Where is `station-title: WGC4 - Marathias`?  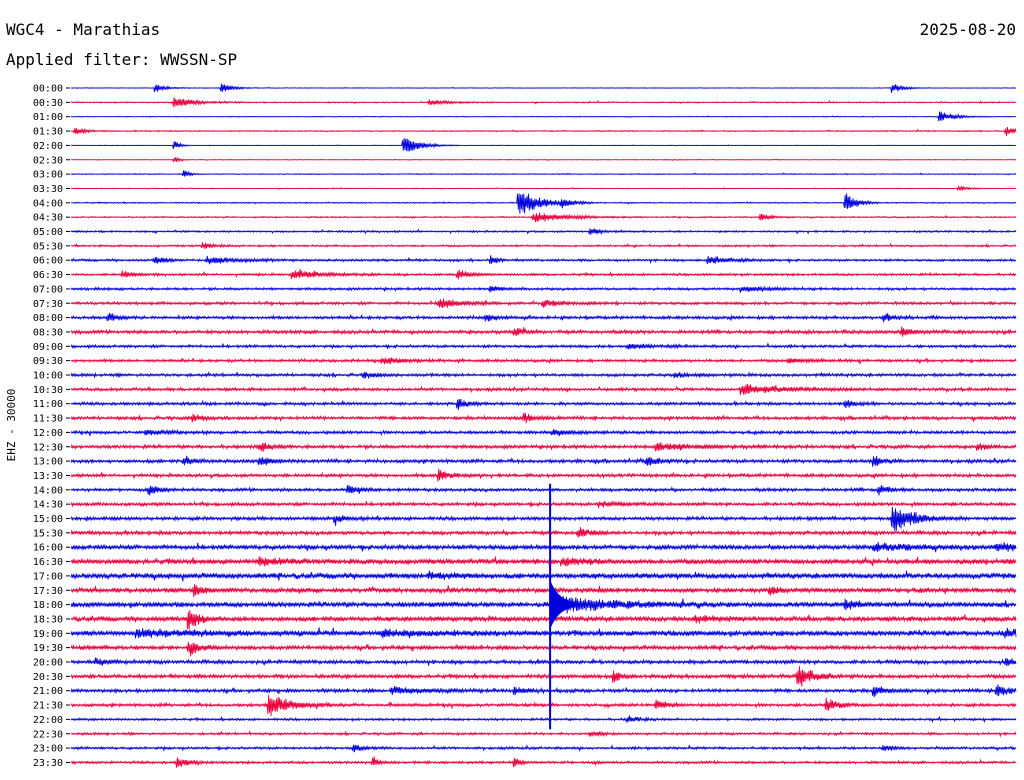
station-title: WGC4 - Marathias is located at coordinates (83, 29).